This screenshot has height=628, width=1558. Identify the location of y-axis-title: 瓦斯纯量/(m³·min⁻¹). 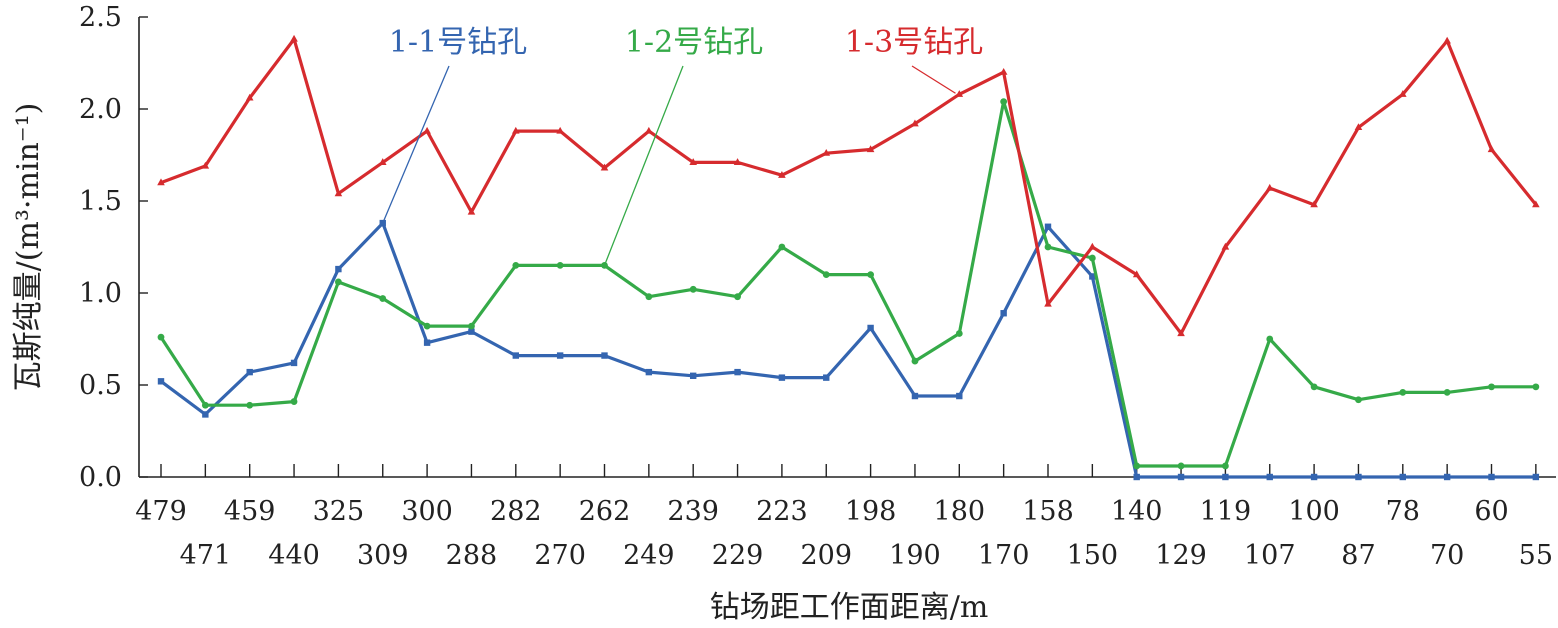
(28, 247).